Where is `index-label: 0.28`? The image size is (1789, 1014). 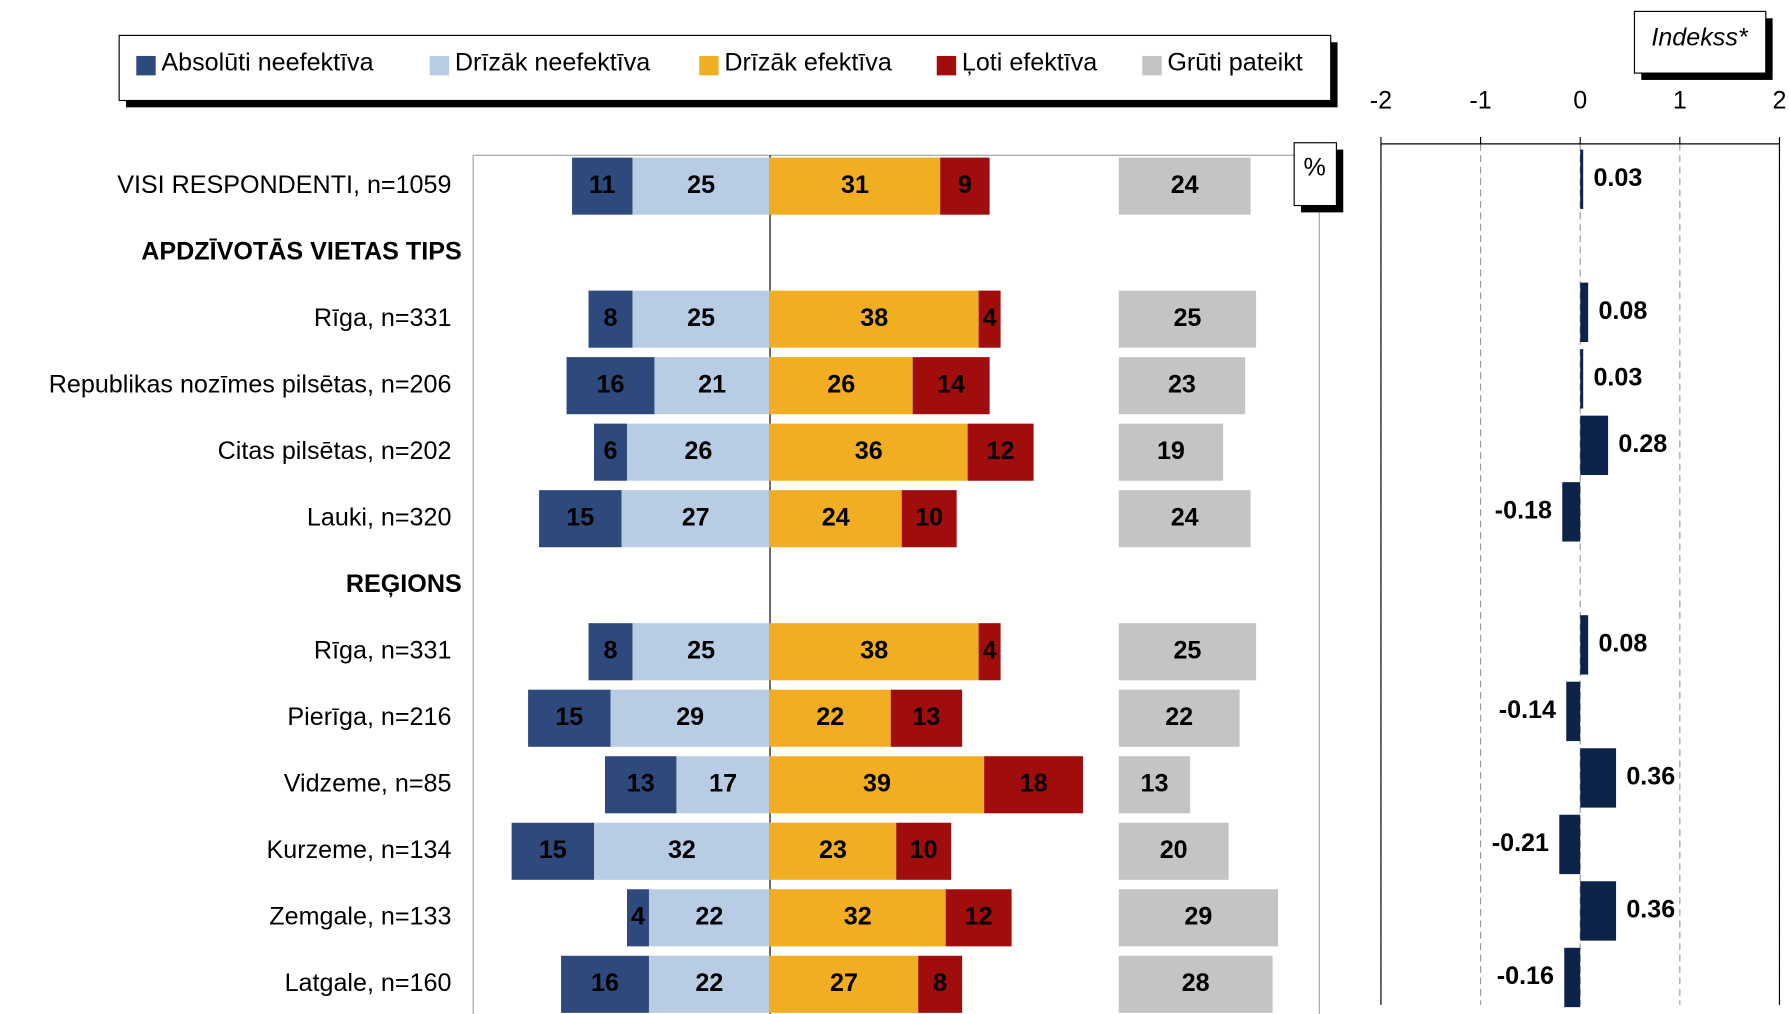
index-label: 0.28 is located at coordinates (1642, 444).